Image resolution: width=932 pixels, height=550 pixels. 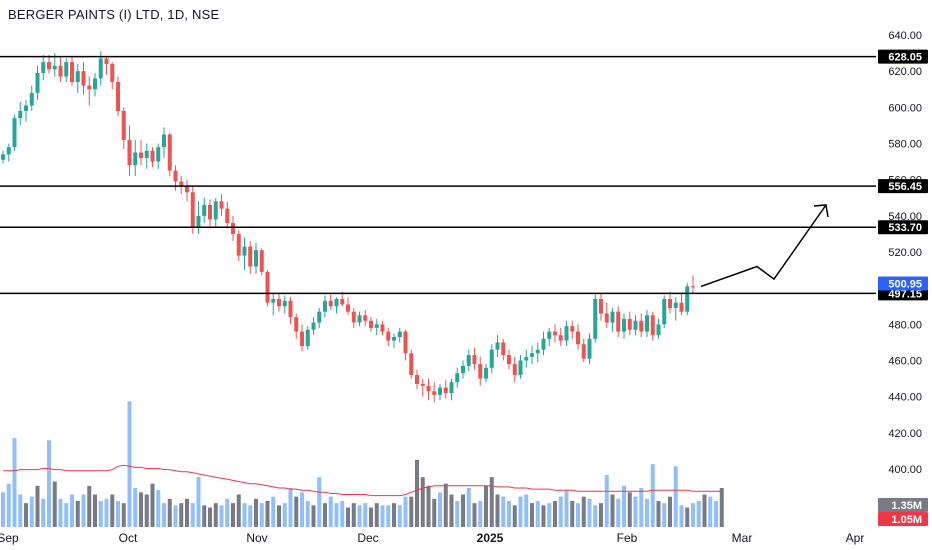 What do you see at coordinates (903, 56) in the screenshot?
I see `level-badge-bg` at bounding box center [903, 56].